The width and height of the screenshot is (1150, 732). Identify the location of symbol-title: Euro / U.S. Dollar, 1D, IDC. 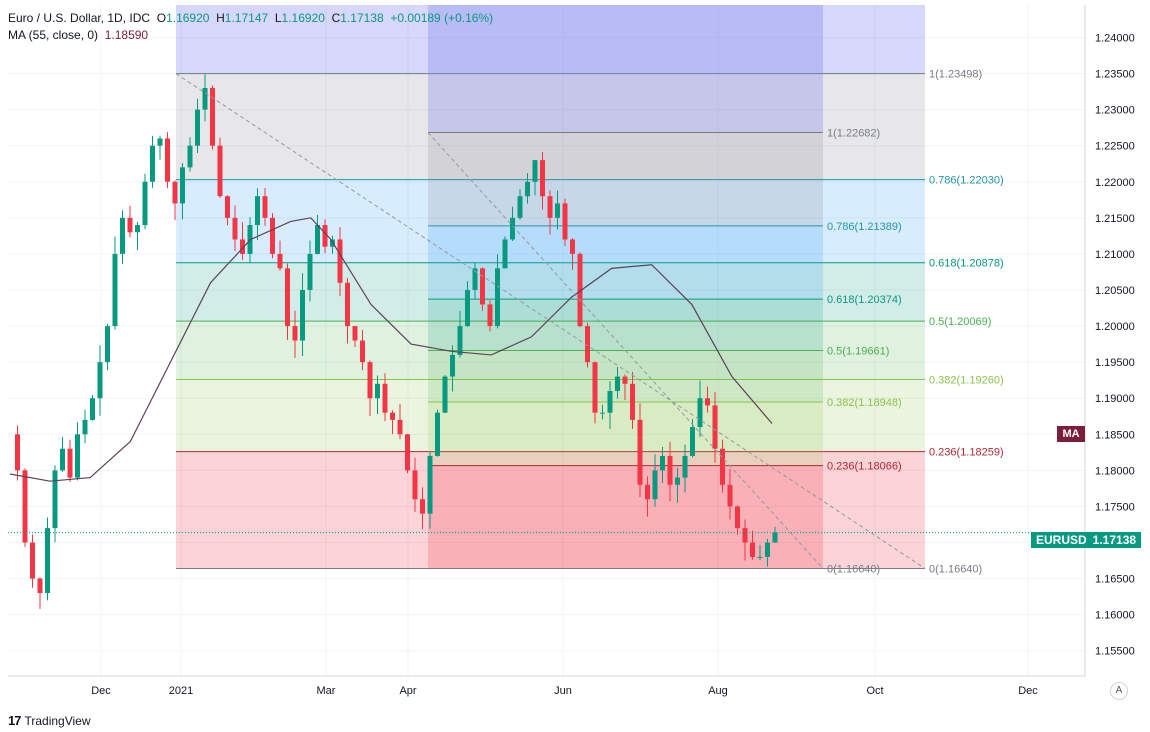
(79, 18).